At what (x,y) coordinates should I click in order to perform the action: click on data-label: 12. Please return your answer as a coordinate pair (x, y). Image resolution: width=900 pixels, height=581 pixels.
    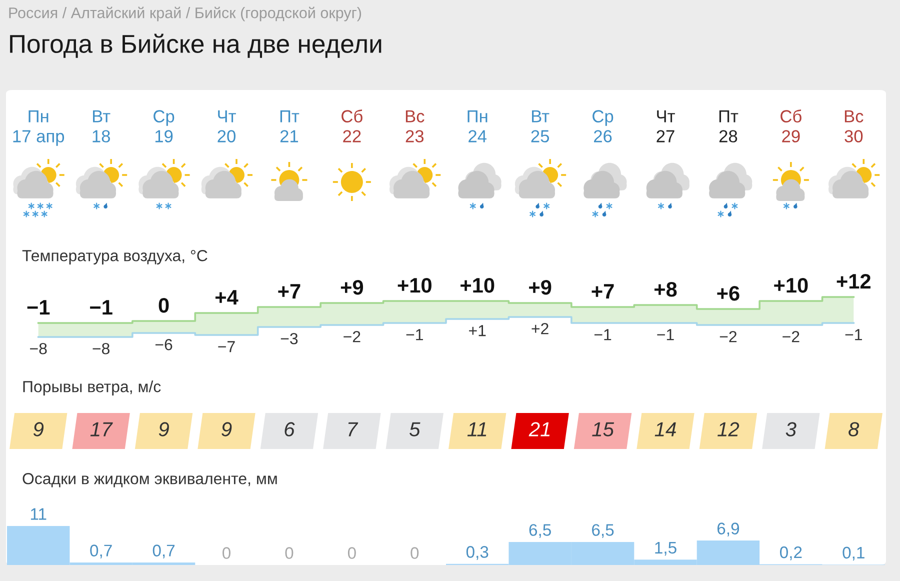
    Looking at the image, I should click on (729, 429).